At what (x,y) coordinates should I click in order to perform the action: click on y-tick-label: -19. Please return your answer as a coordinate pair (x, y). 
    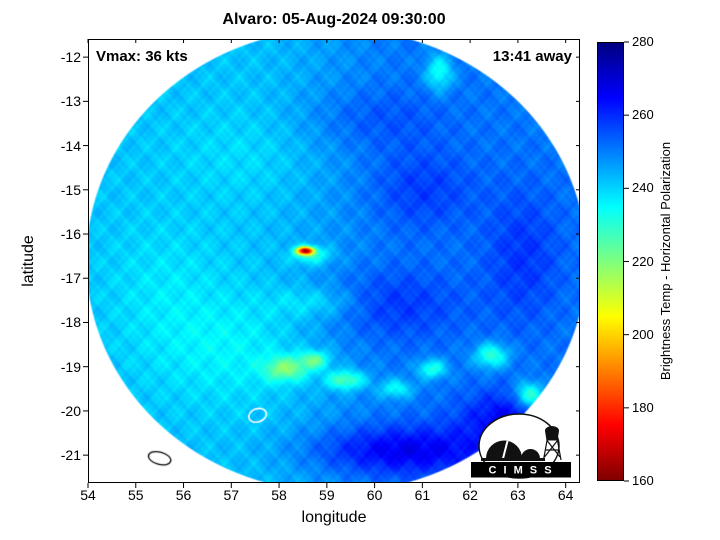
    Looking at the image, I should click on (70, 366).